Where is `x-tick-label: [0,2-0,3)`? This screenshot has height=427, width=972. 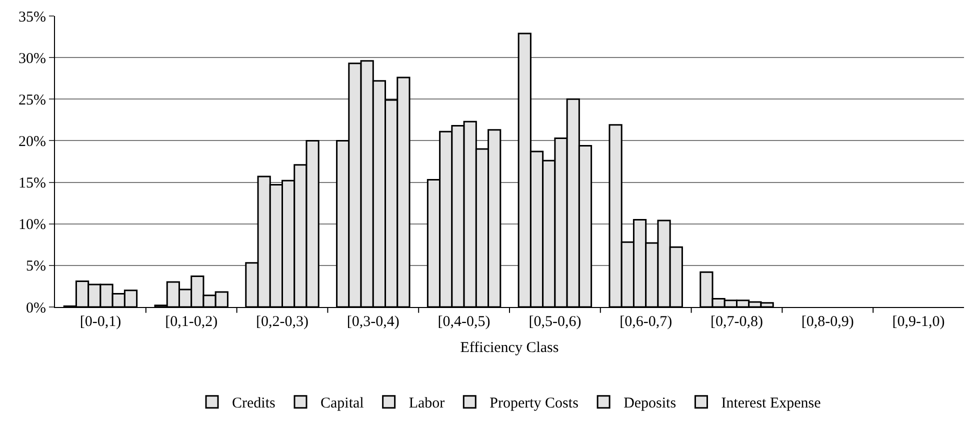
x-tick-label: [0,2-0,3) is located at coordinates (282, 322).